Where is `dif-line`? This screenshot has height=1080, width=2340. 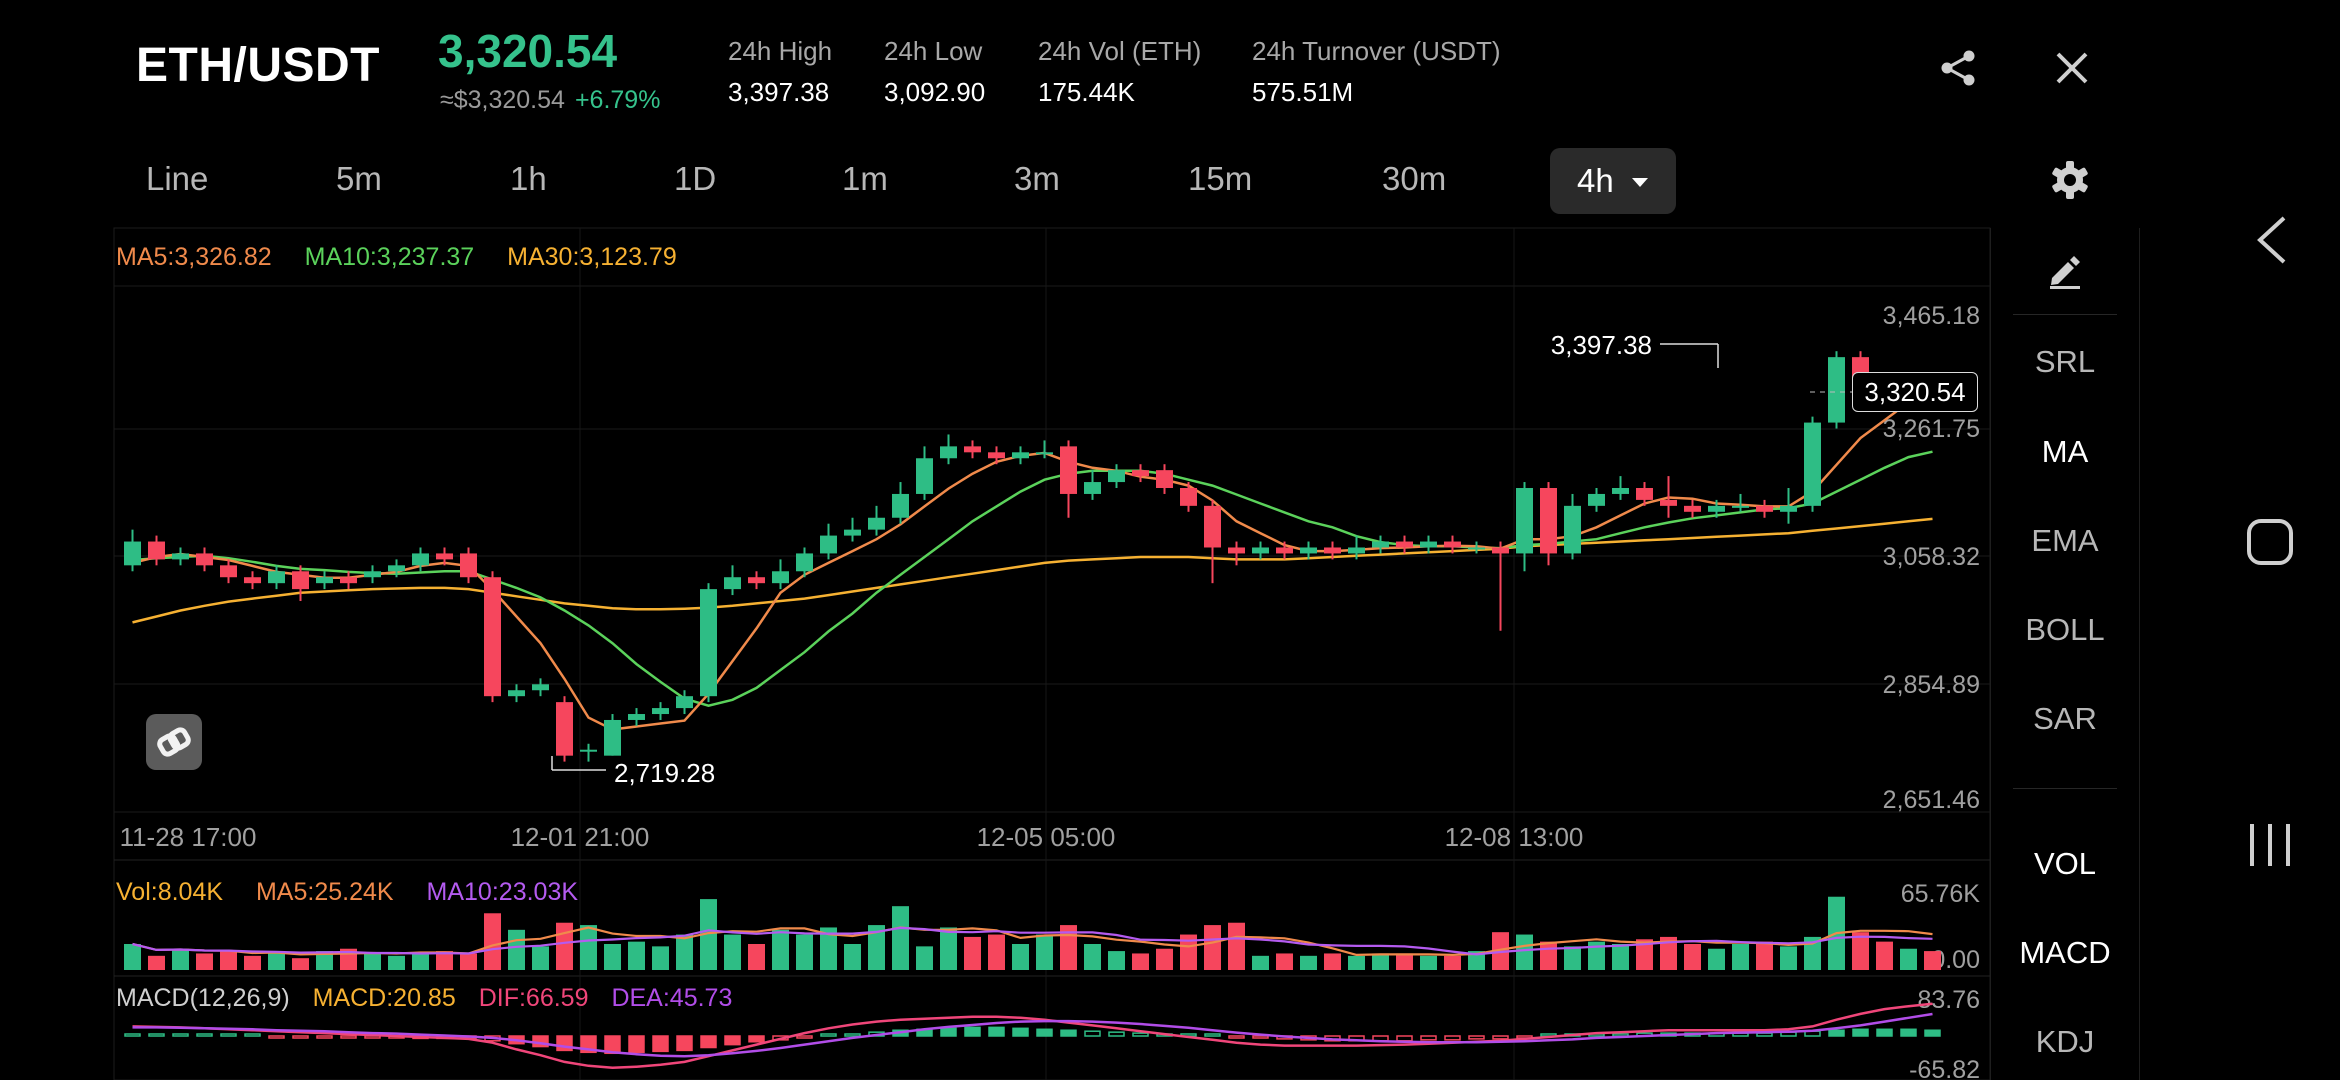
dif-line is located at coordinates (1032, 1035).